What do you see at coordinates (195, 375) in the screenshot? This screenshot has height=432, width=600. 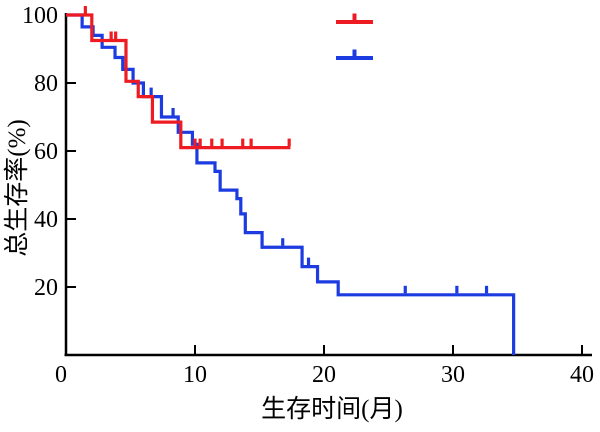 I see `x-tick-label: 10` at bounding box center [195, 375].